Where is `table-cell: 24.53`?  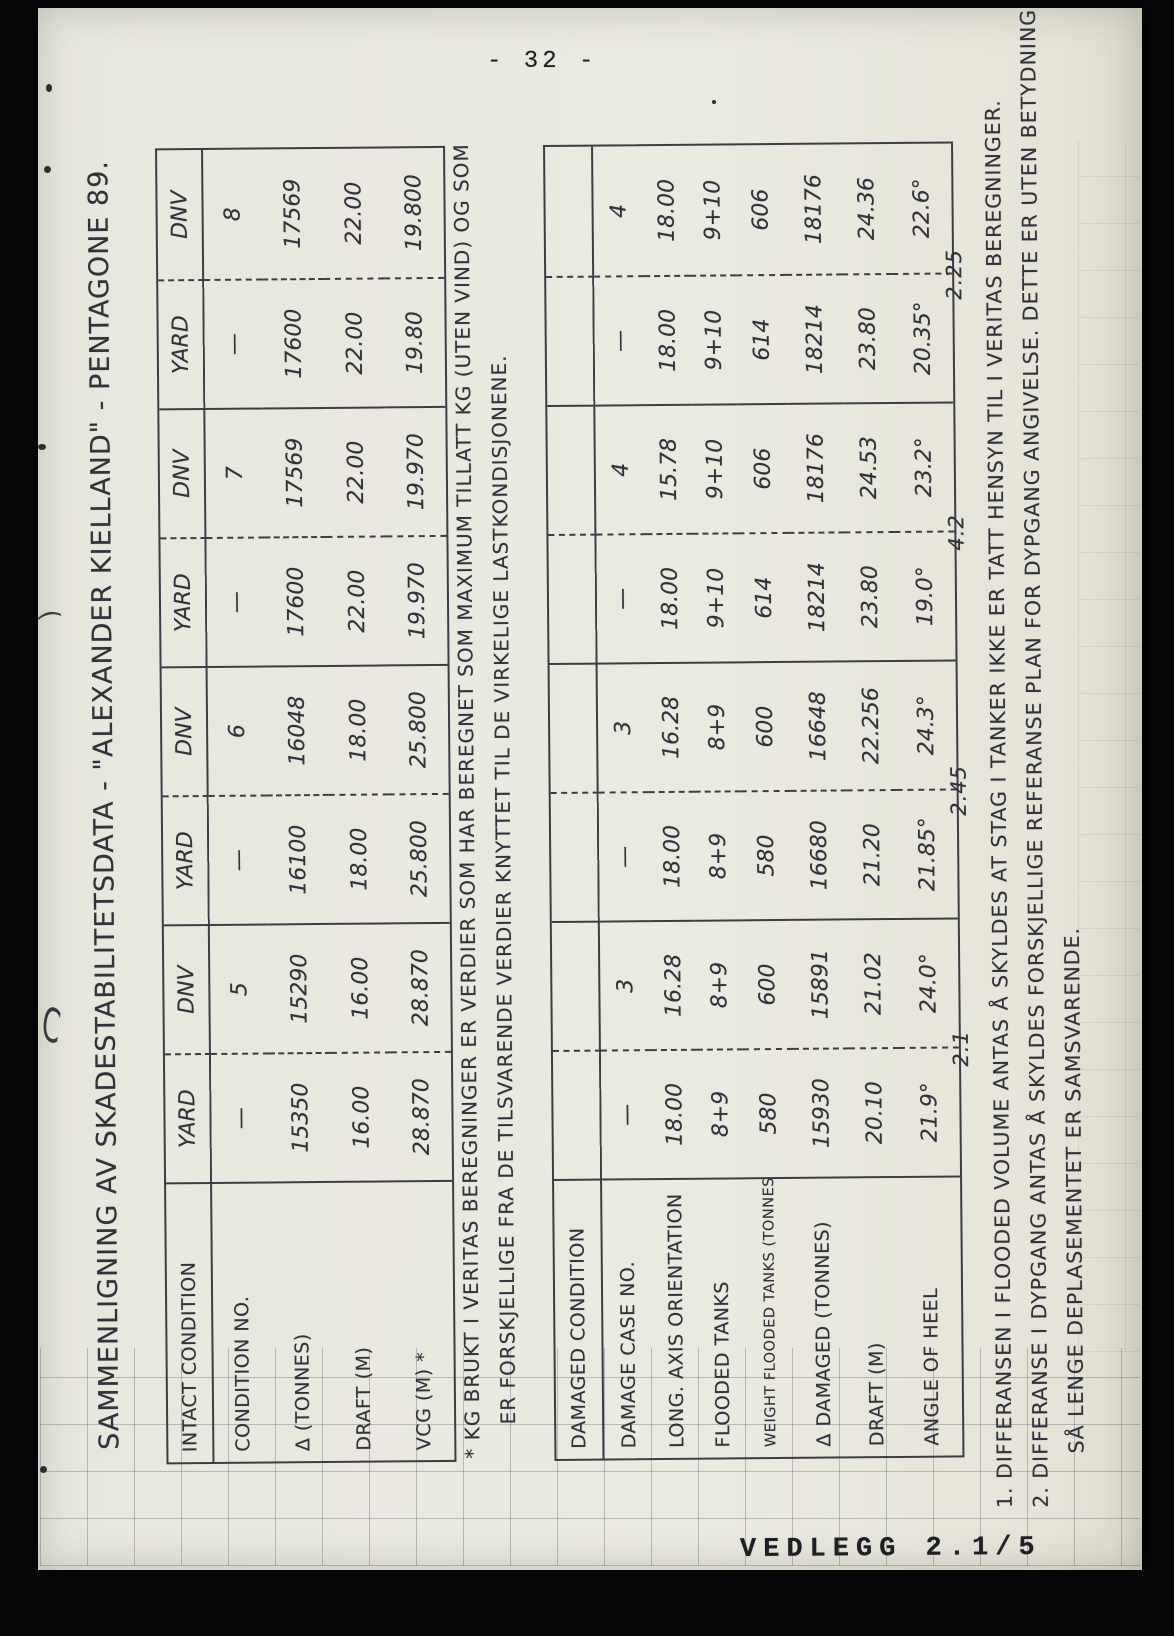 table-cell: 24.53 is located at coordinates (869, 466).